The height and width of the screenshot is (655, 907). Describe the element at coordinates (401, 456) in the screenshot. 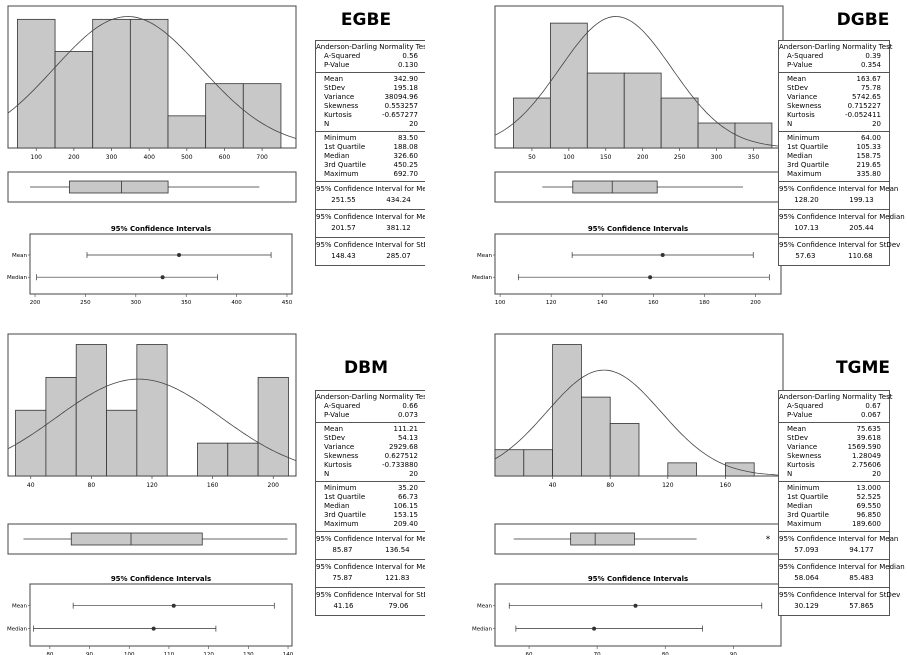

I see `stat-value: 0.627512` at that location.